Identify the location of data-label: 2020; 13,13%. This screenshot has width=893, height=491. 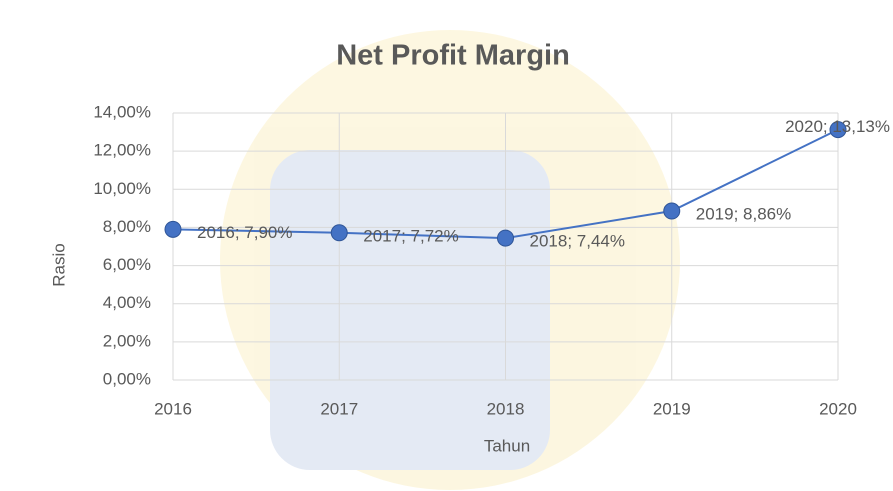
(837, 126).